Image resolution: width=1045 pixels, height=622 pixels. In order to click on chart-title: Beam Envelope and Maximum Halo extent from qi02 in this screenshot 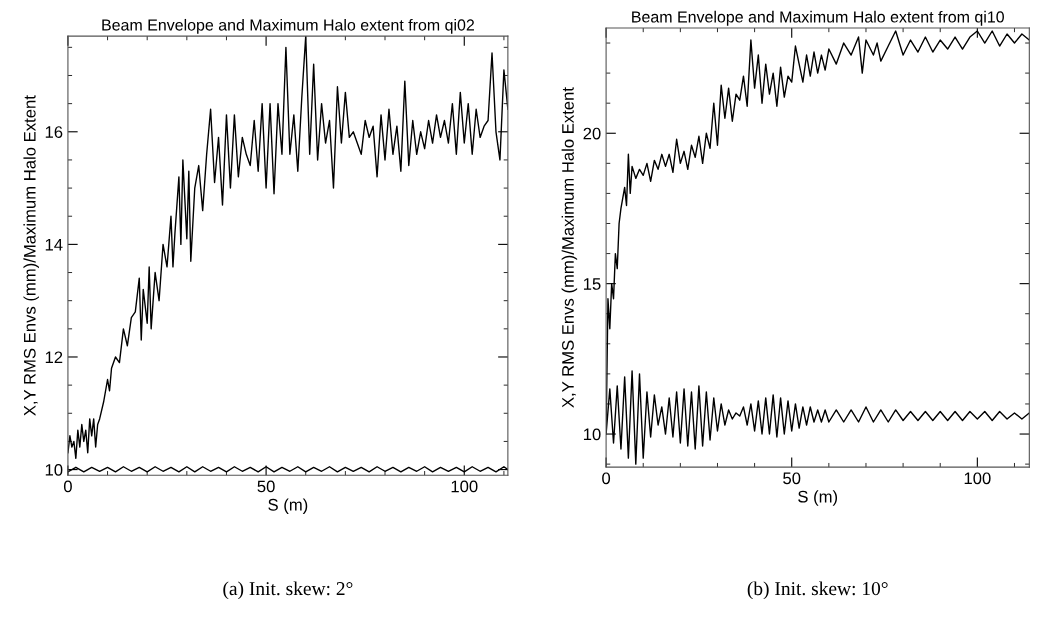, I will do `click(288, 26)`.